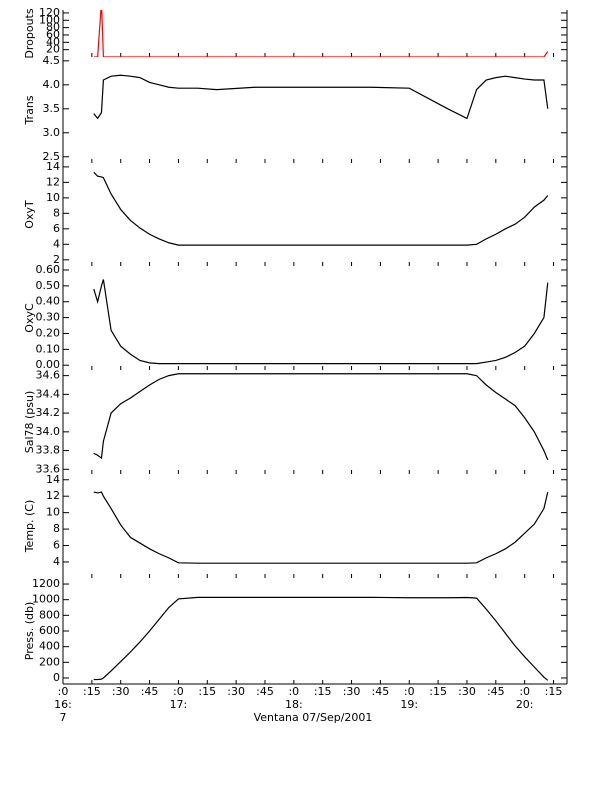  I want to click on y-axis-label: OxyC, so click(29, 318).